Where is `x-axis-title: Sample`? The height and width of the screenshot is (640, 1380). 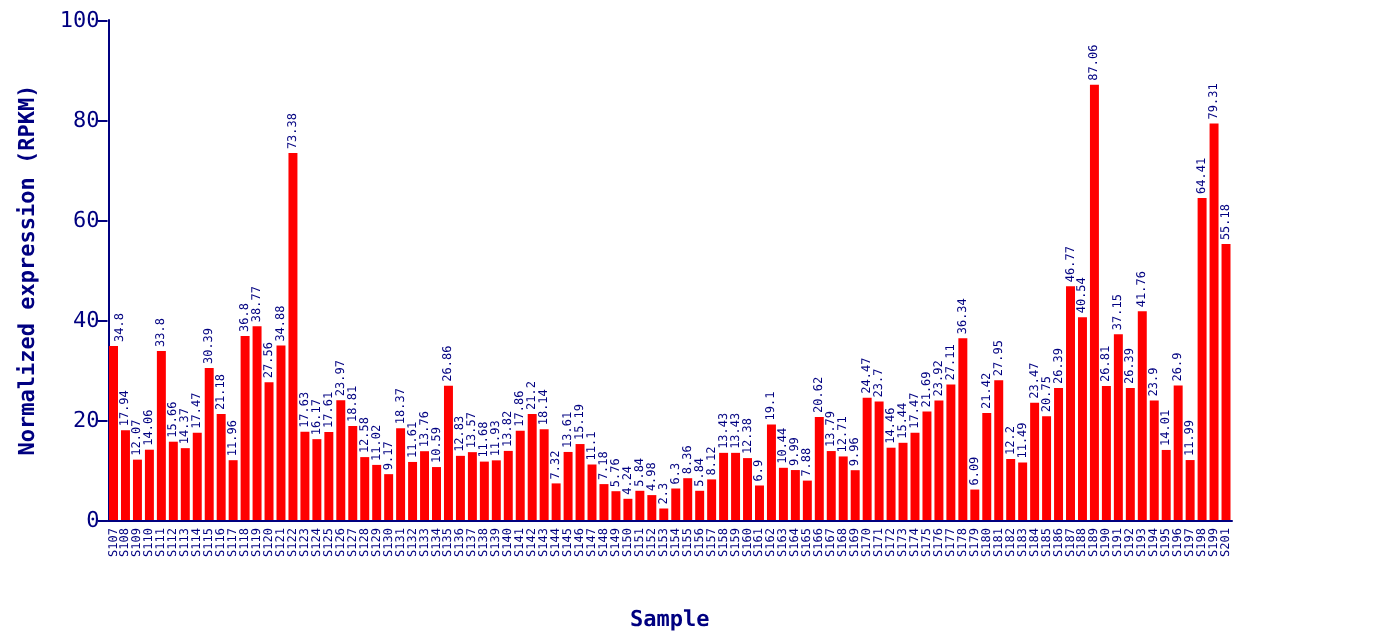
x-axis-title: Sample is located at coordinates (670, 619).